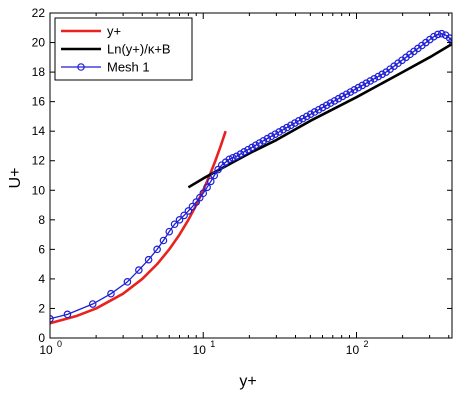  I want to click on x-tick-exponent: 1, so click(212, 344).